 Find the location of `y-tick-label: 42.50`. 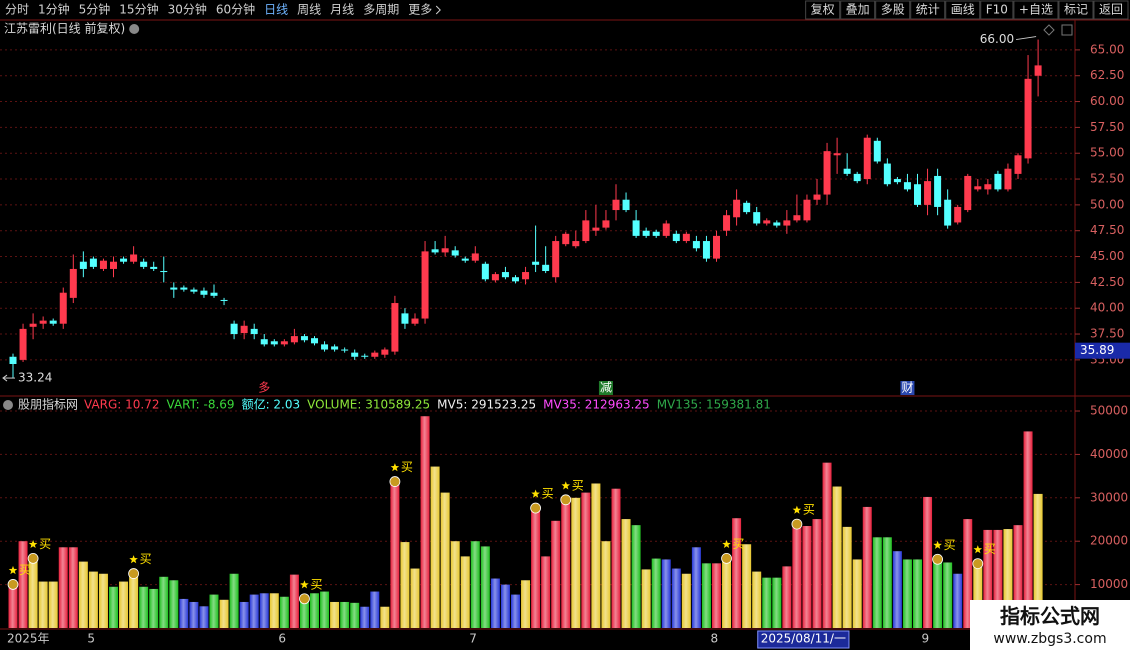

y-tick-label: 42.50 is located at coordinates (1107, 282).